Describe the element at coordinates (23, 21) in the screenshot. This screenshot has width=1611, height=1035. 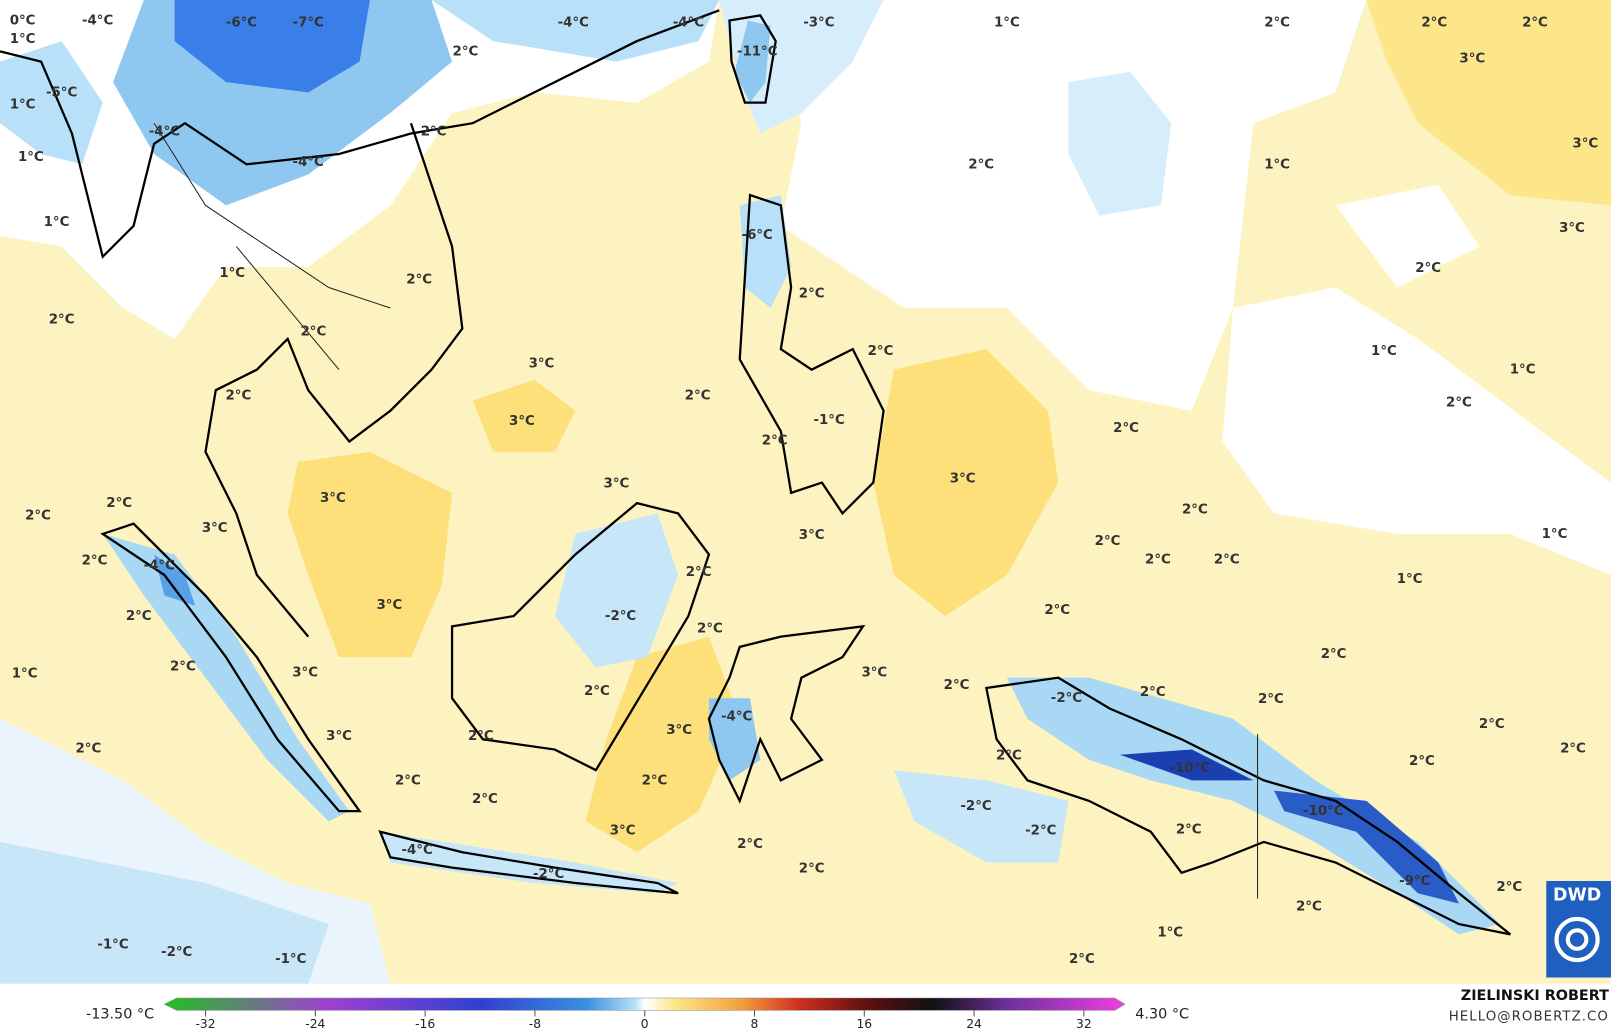
I see `temperature-label: 0°C` at that location.